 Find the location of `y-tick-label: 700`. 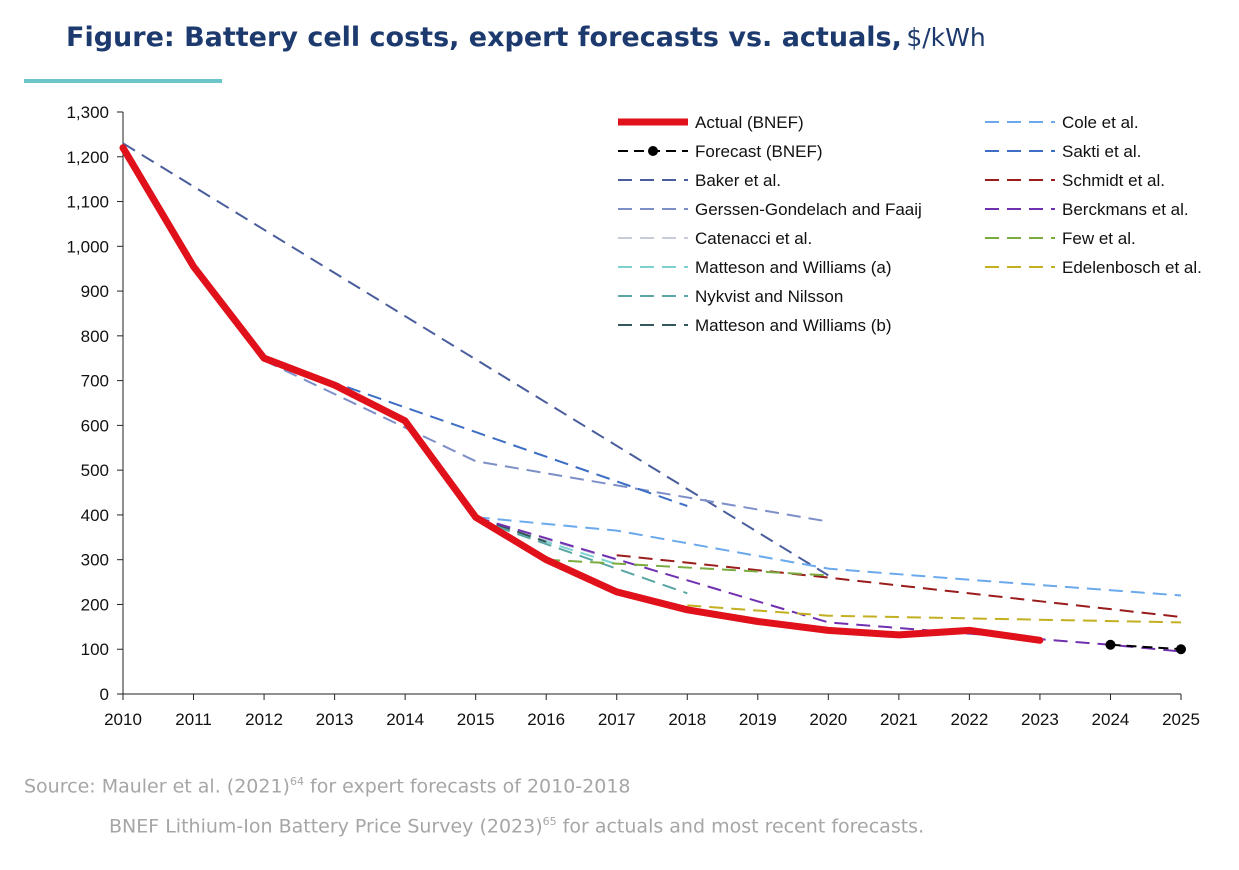

y-tick-label: 700 is located at coordinates (95, 381).